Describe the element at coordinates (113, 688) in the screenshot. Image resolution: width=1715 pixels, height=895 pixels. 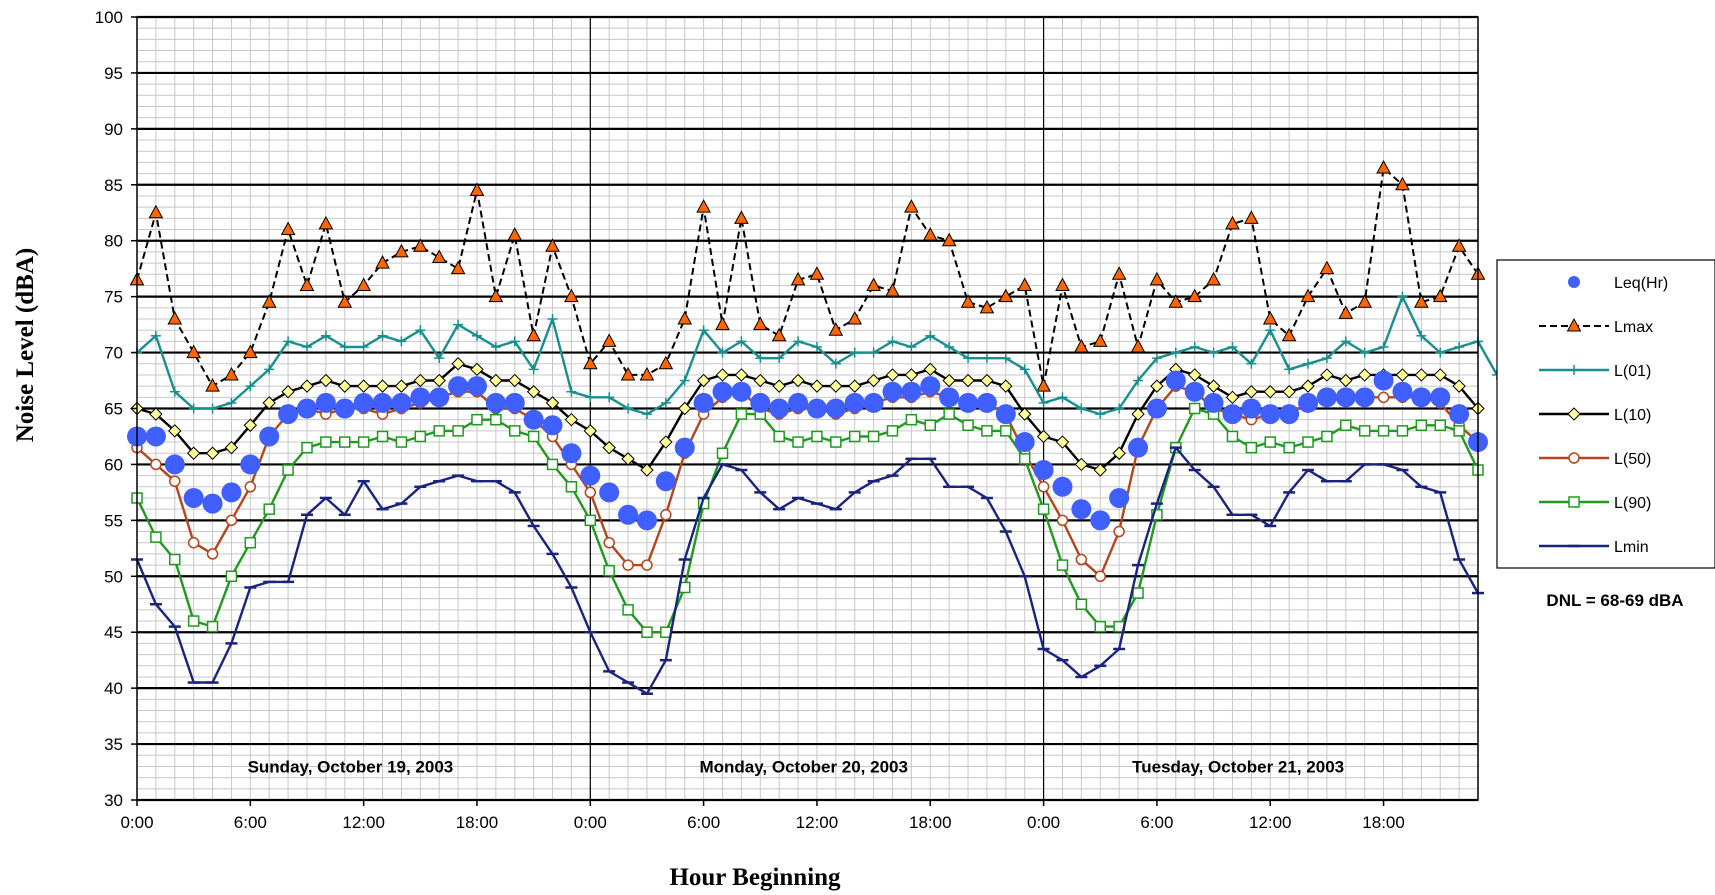
I see `y-tick-label: 40` at that location.